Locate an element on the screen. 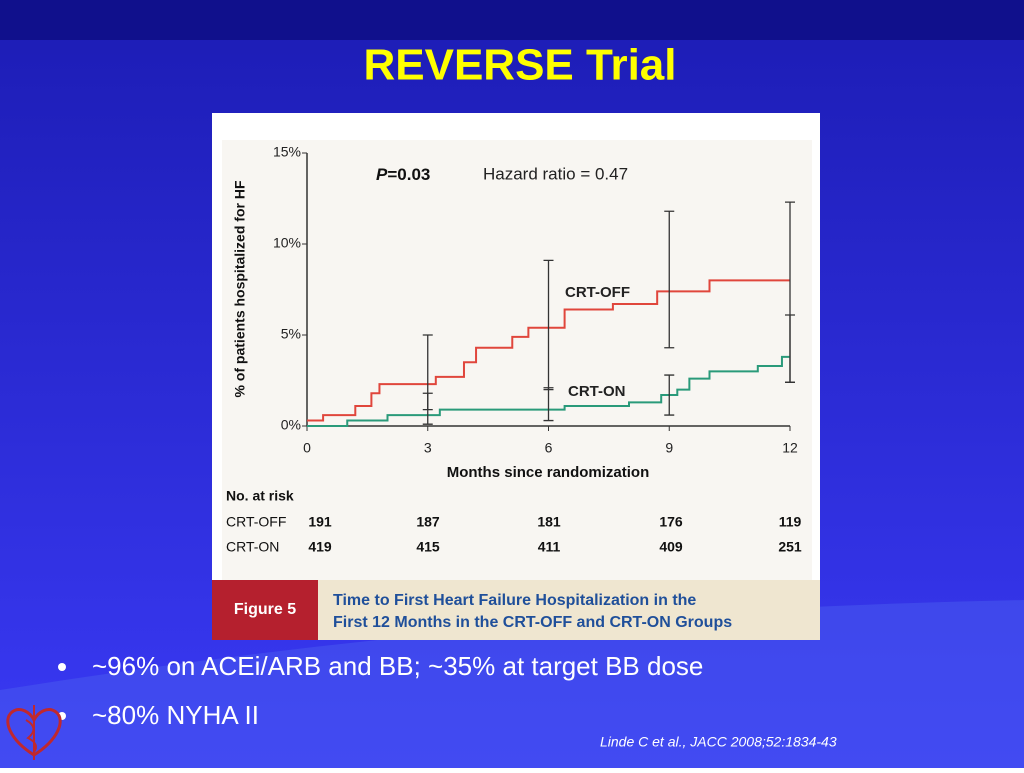 The image size is (1024, 773). x-tick-label: 0 is located at coordinates (307, 448).